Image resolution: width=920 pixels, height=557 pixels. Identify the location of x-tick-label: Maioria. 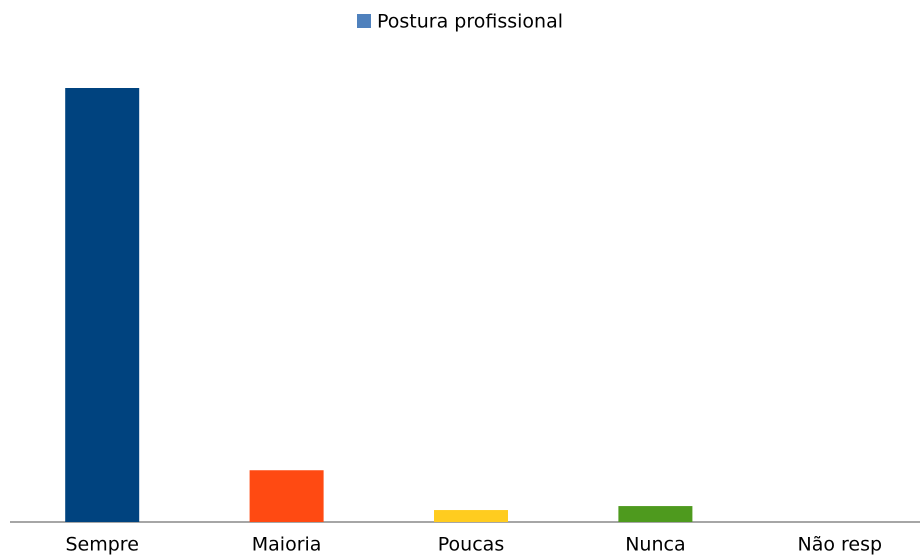
(287, 545).